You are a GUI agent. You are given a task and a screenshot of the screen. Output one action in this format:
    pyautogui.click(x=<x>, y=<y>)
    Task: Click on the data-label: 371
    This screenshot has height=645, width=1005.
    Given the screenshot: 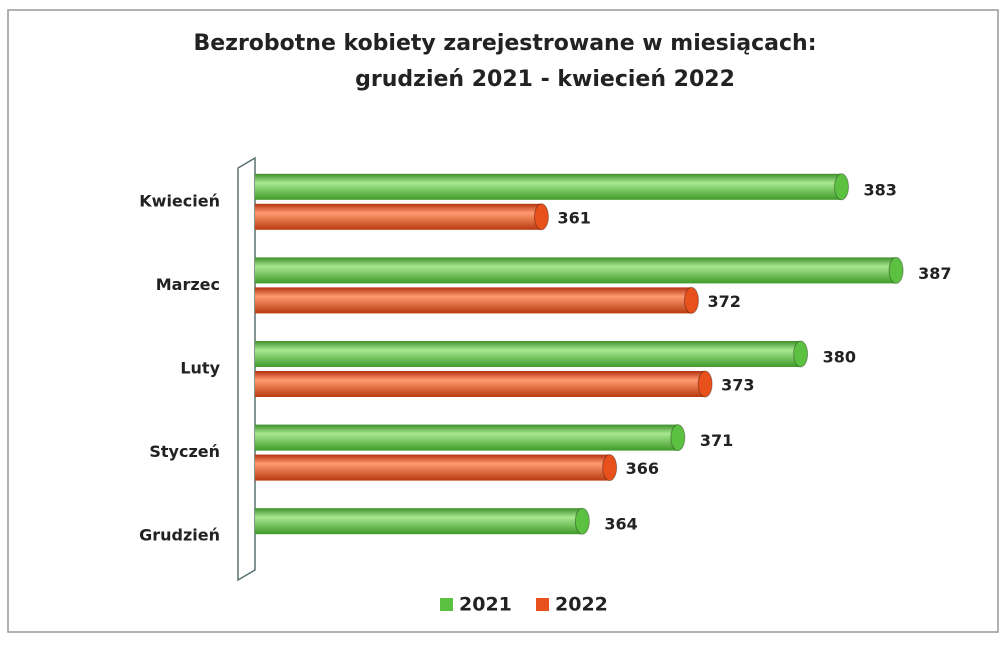 What is the action you would take?
    pyautogui.click(x=716, y=440)
    